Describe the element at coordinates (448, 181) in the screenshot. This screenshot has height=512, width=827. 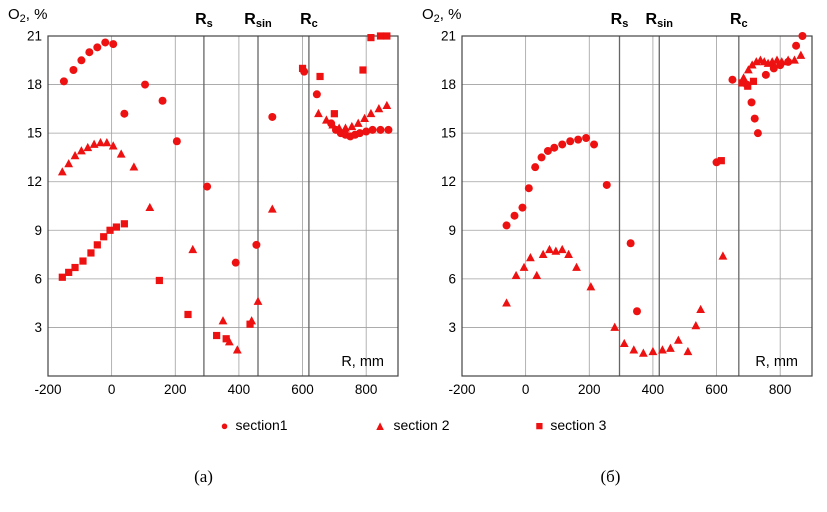
I see `y-tick-label: 12` at that location.